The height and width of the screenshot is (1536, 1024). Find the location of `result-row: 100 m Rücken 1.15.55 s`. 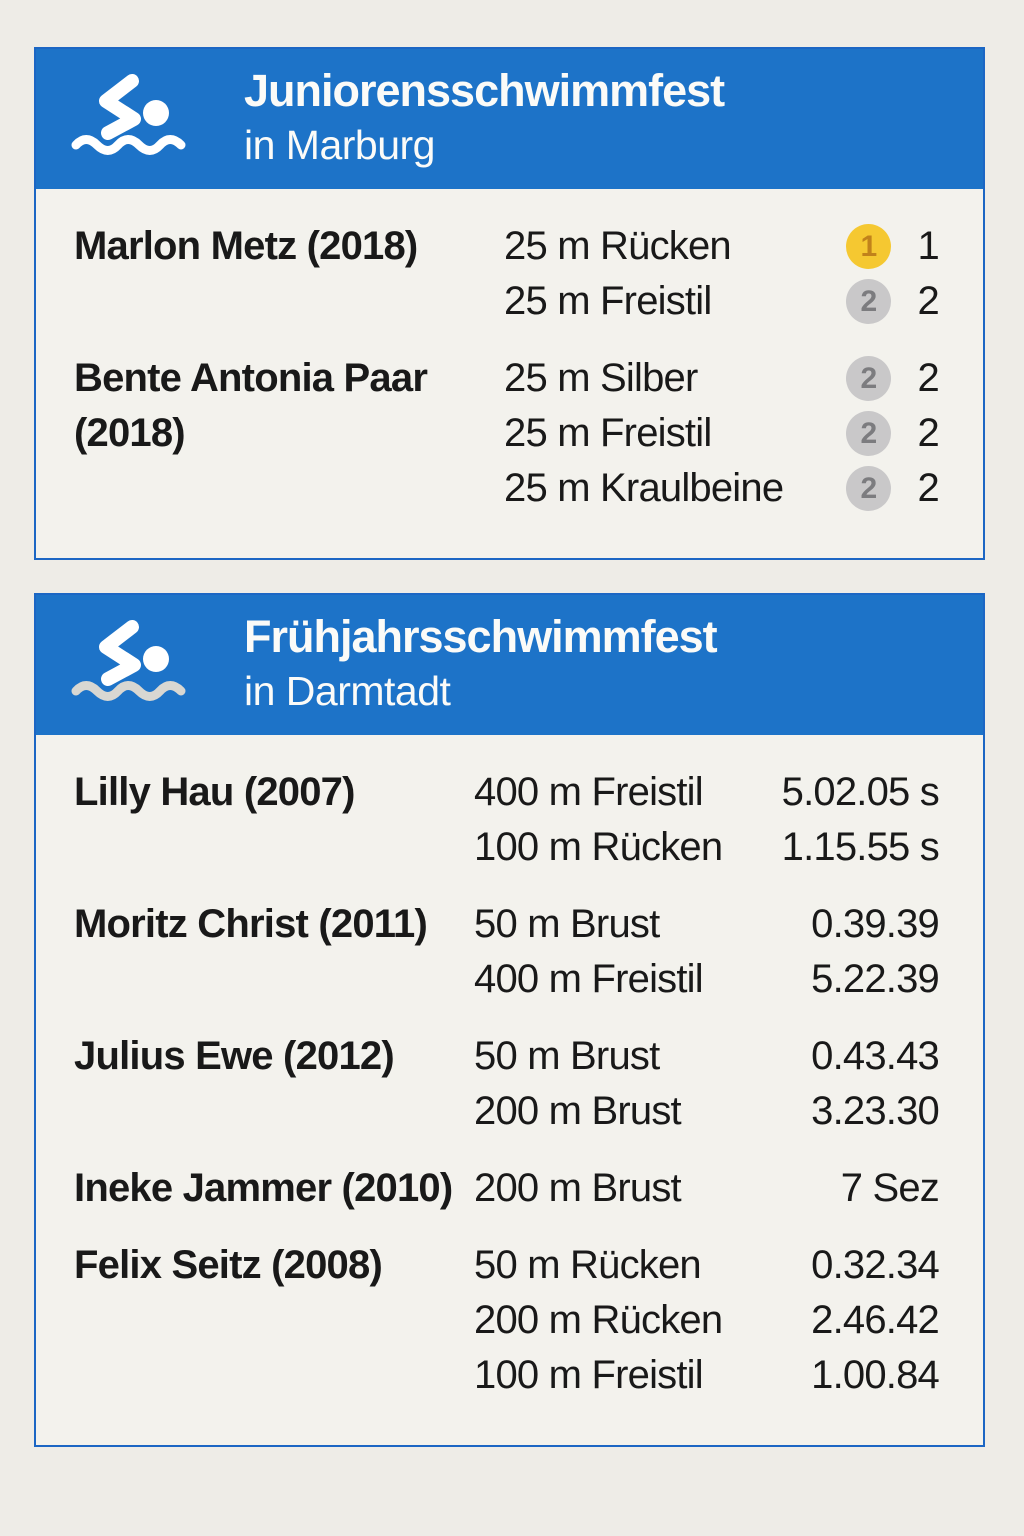

result-row: 100 m Rücken 1.15.55 s is located at coordinates (707, 847).